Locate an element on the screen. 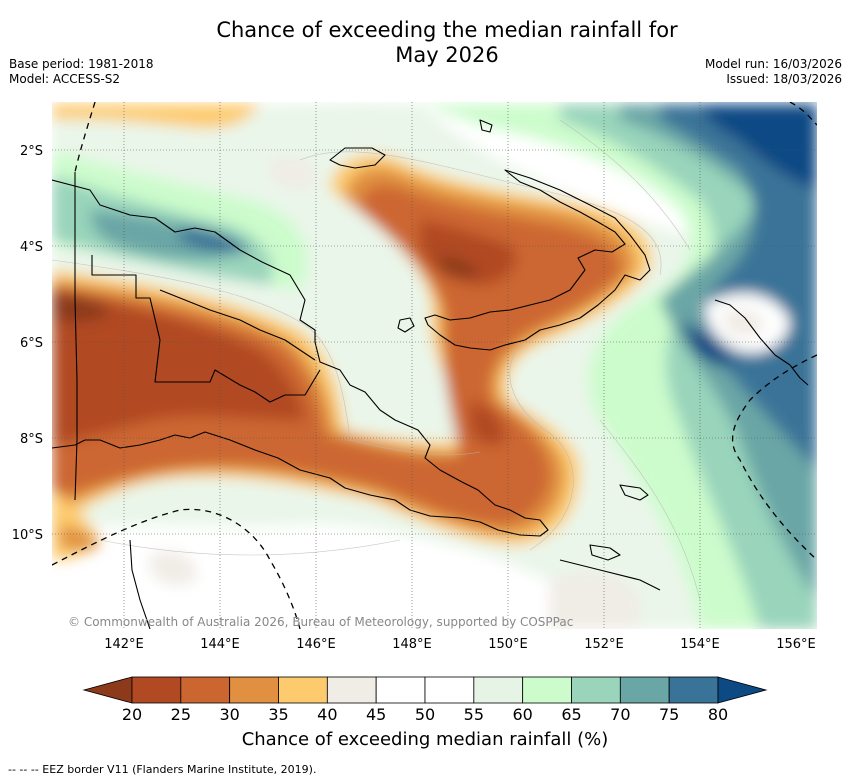  colorbar-tick-label: 25 is located at coordinates (180, 714).